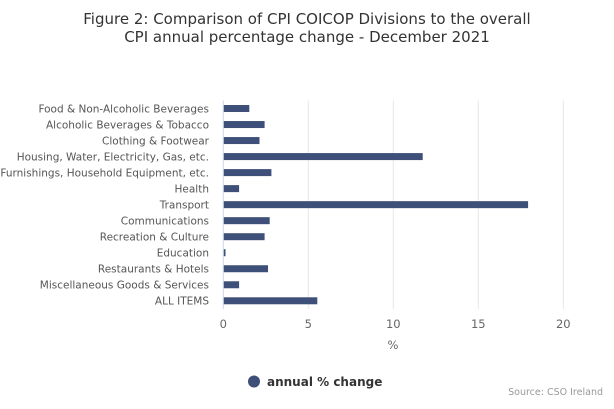  I want to click on category-label: Furnishings, Household Equipment, etc., so click(104, 173).